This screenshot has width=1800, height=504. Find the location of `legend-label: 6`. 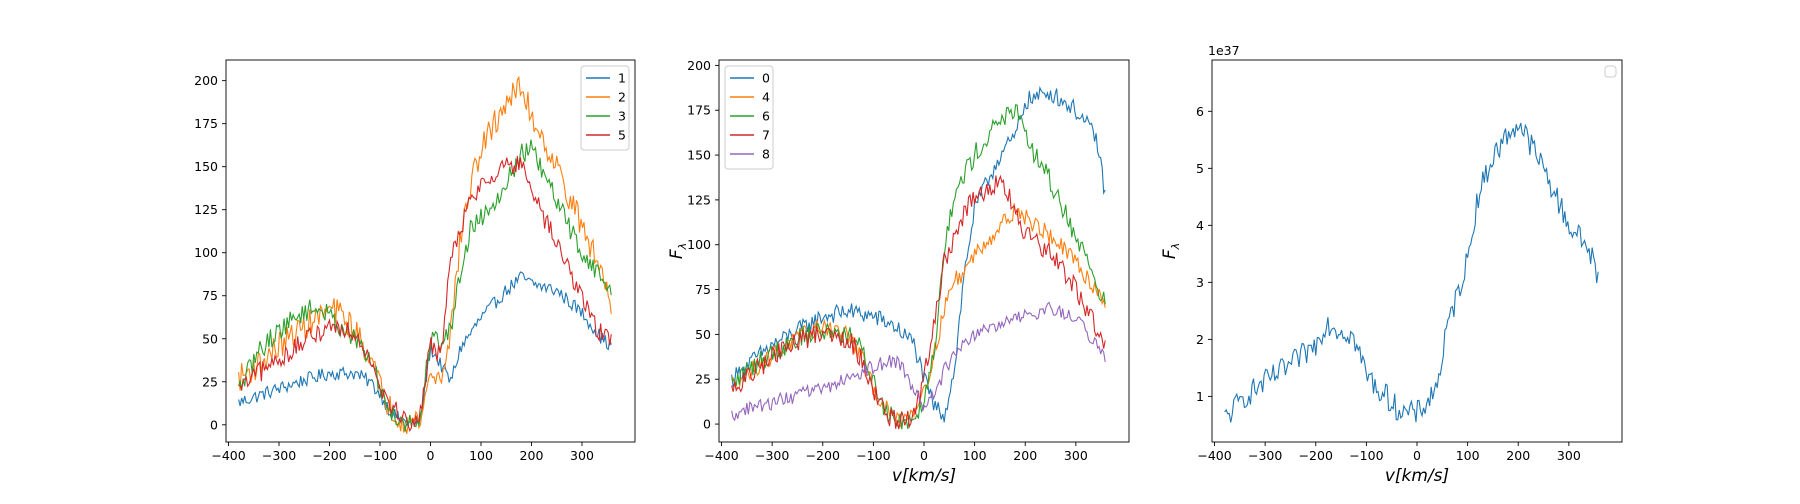

legend-label: 6 is located at coordinates (766, 116).